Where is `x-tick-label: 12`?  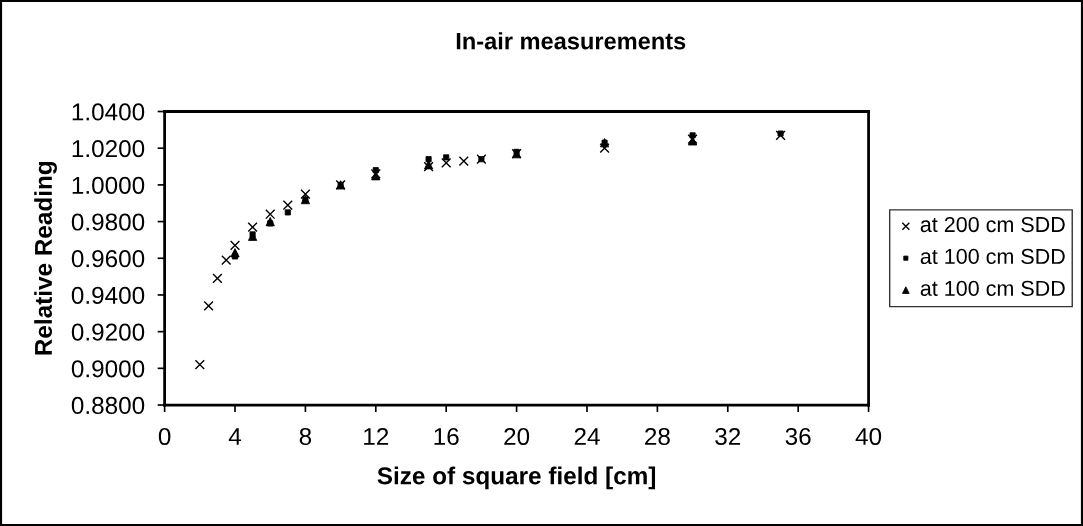 x-tick-label: 12 is located at coordinates (376, 436).